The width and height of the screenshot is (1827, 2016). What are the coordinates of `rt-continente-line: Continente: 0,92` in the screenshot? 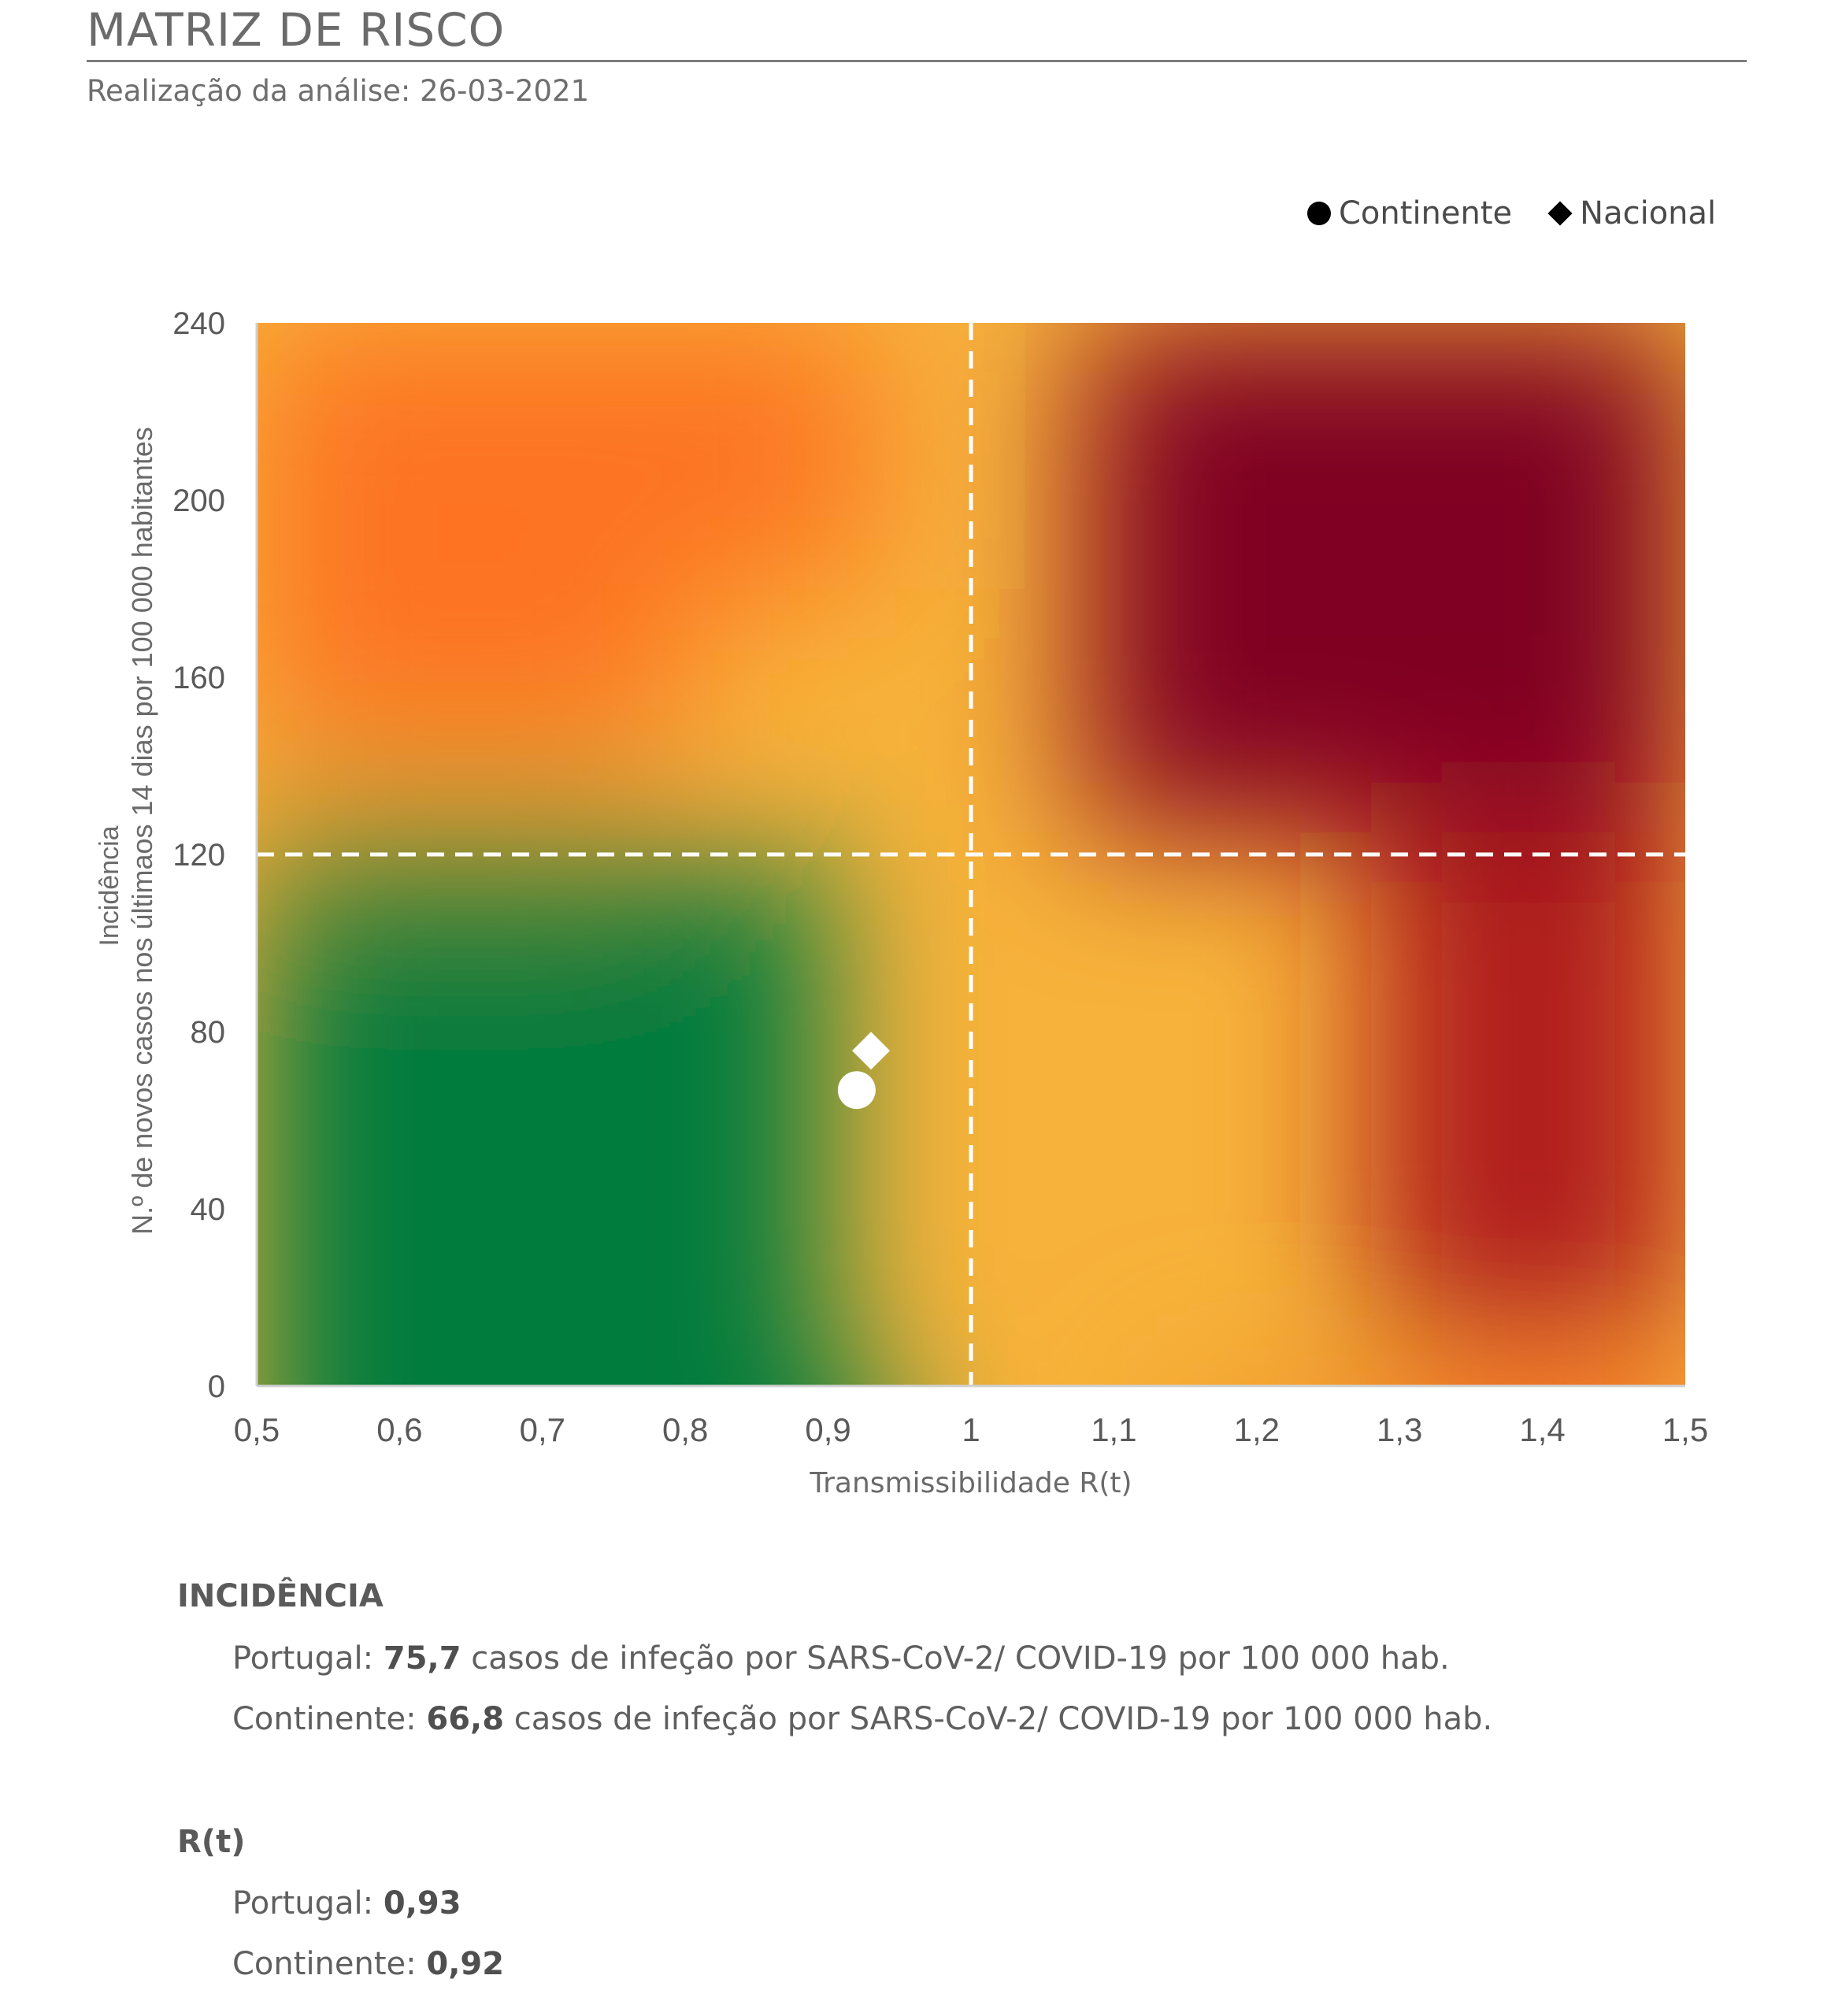 It's located at (368, 1964).